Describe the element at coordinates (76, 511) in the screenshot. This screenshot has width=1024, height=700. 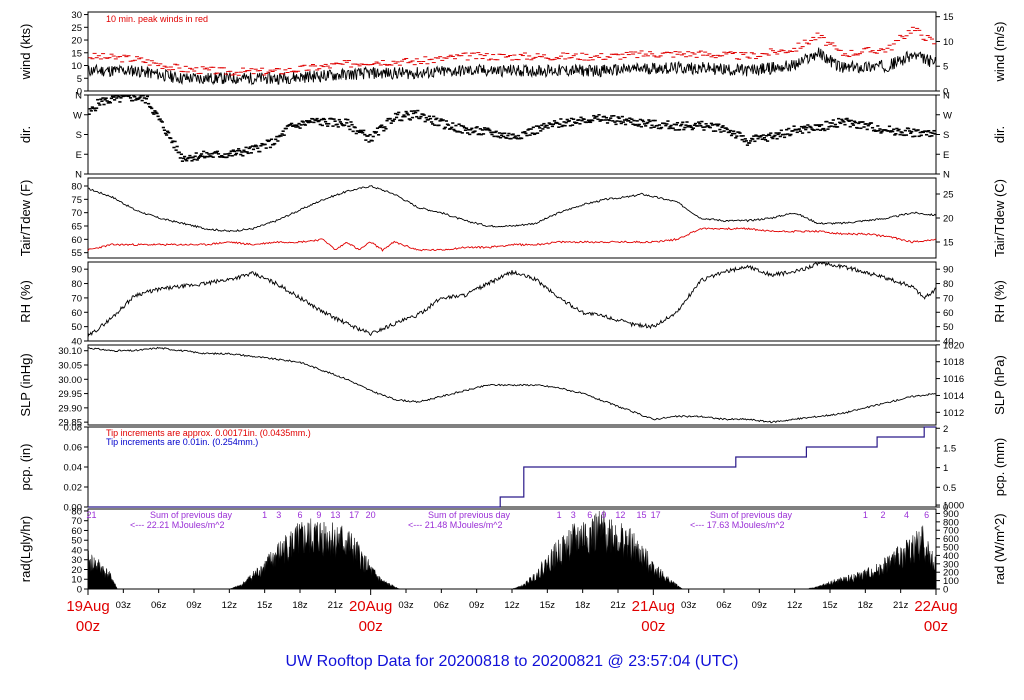
I see `rad-ytick-label-left: 80` at that location.